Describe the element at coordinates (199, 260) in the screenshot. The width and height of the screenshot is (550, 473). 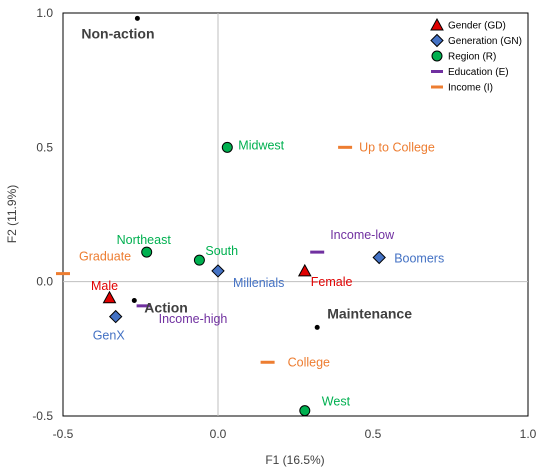
I see `point-south` at that location.